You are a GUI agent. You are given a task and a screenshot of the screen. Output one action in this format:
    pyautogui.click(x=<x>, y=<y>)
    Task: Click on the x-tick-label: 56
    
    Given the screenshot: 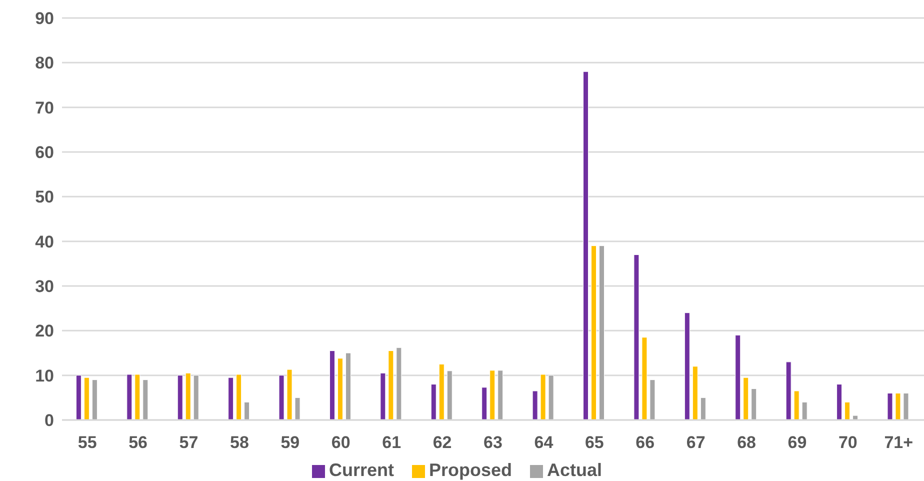 What is the action you would take?
    pyautogui.click(x=138, y=442)
    